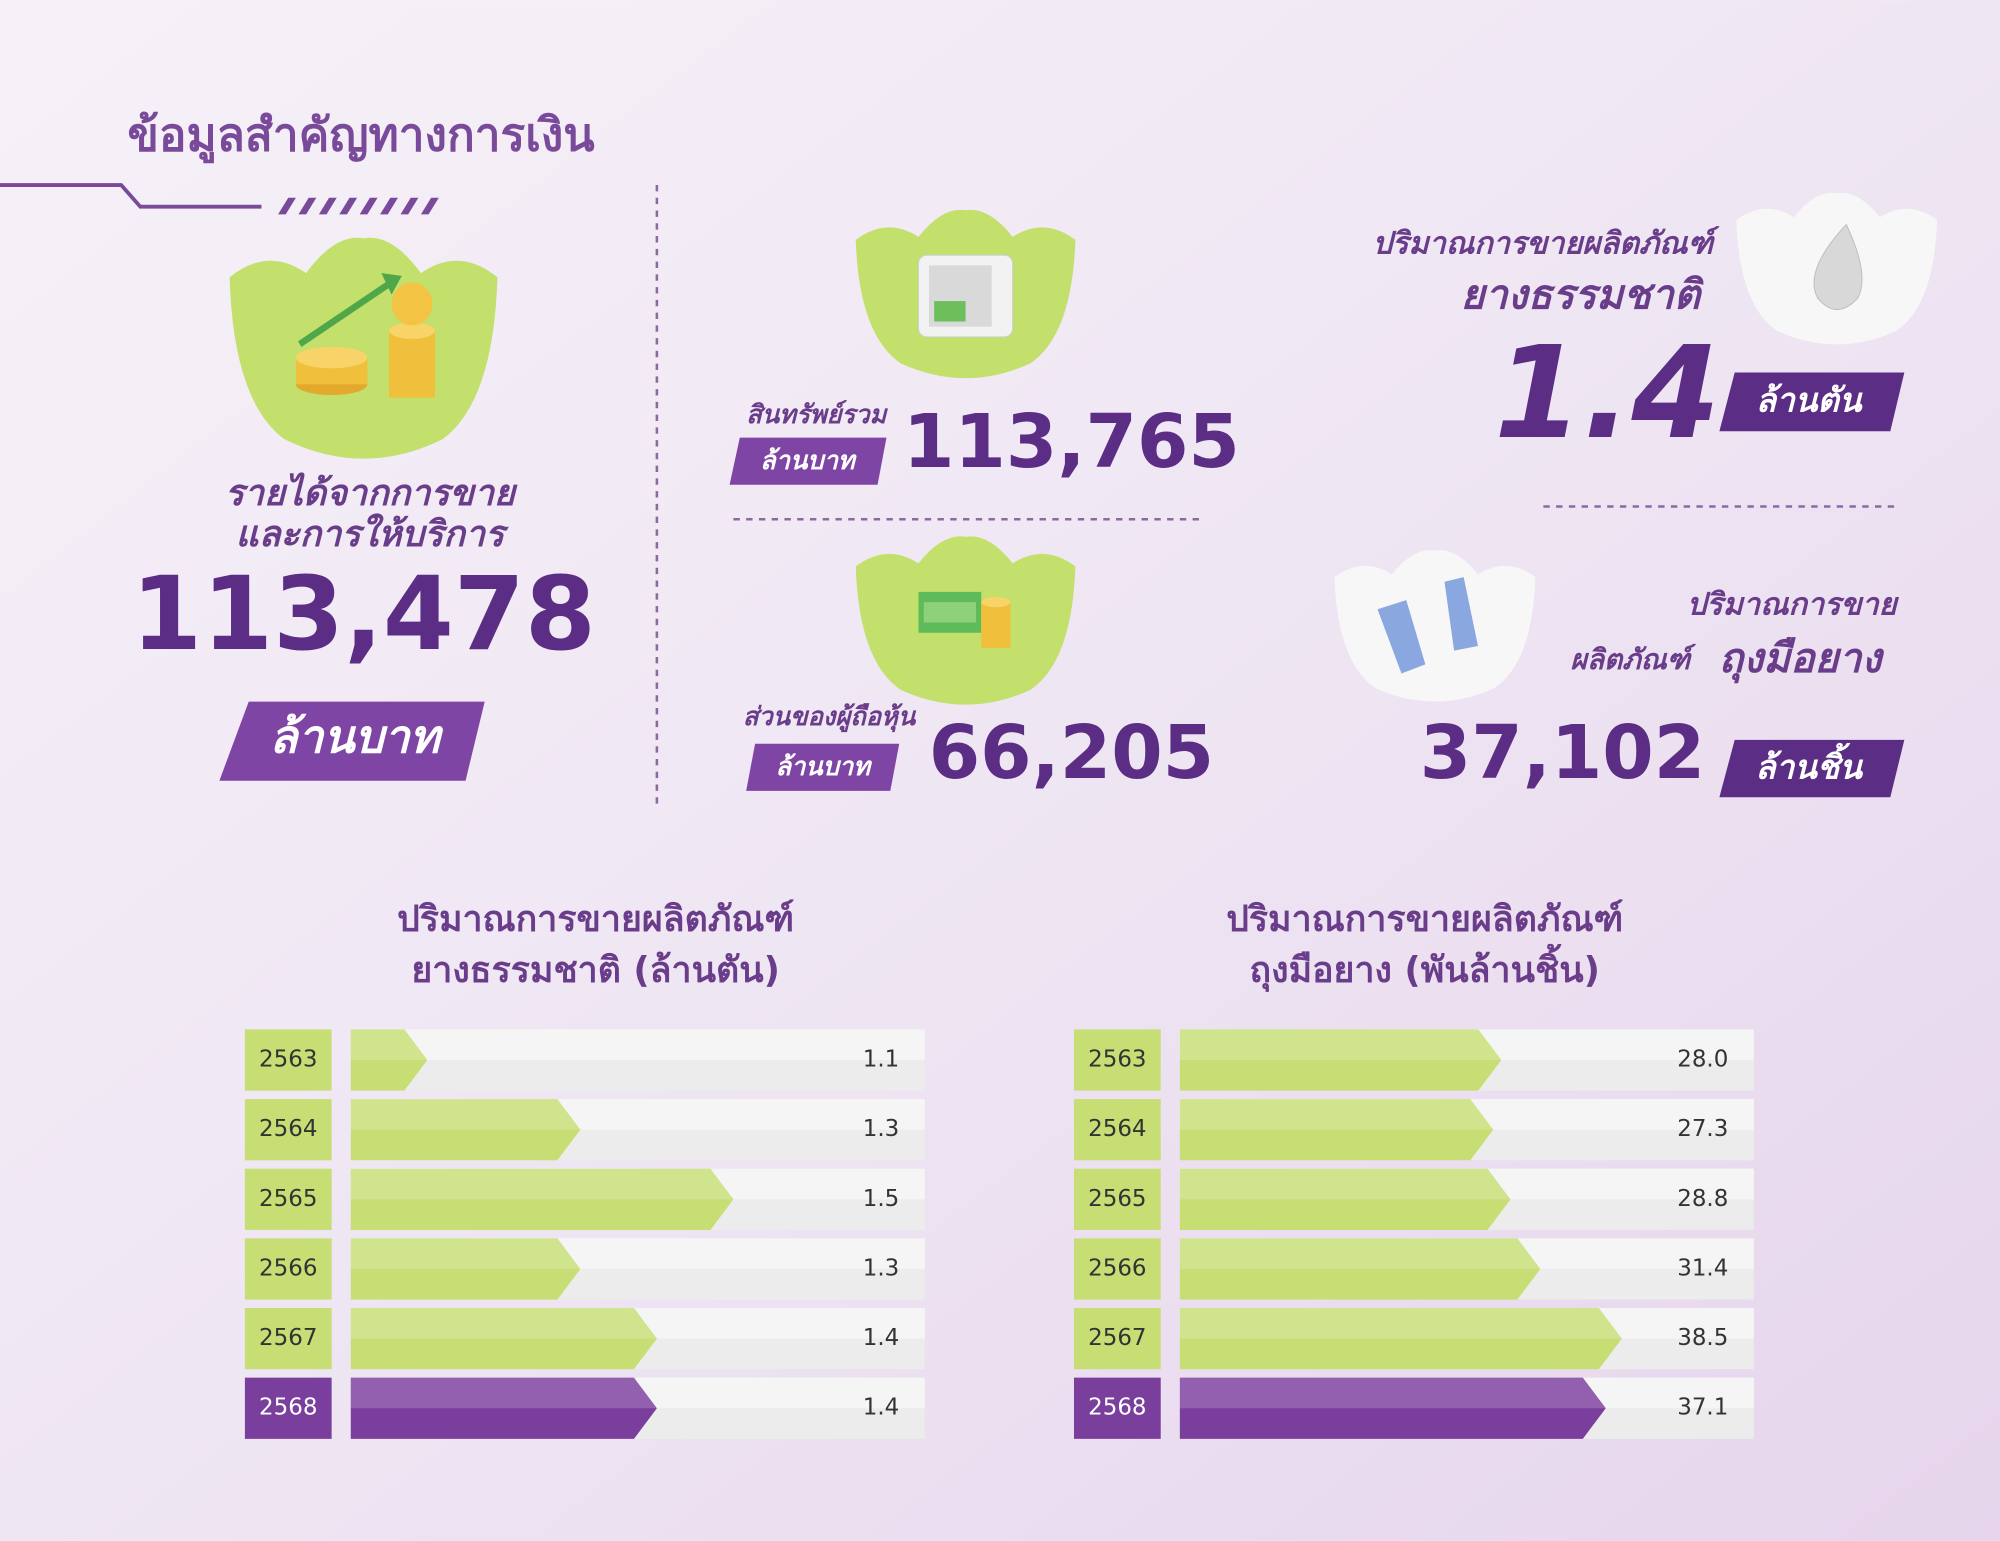  I want to click on rubber-unit: ล้านตัน, so click(1809, 399).